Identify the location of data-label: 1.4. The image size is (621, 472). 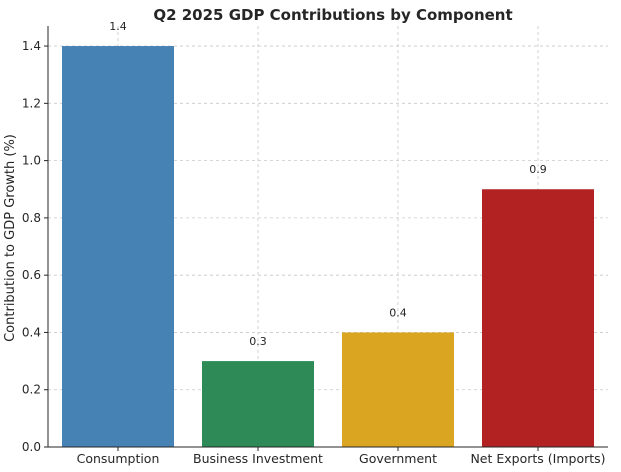
(118, 26).